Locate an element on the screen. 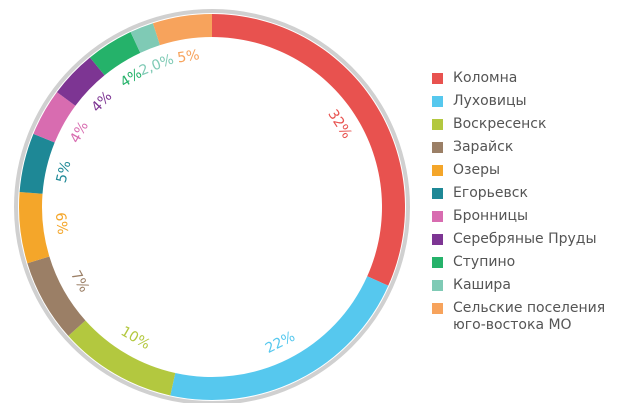  legend-label: Сельские поселения юго-востока МО is located at coordinates (529, 316).